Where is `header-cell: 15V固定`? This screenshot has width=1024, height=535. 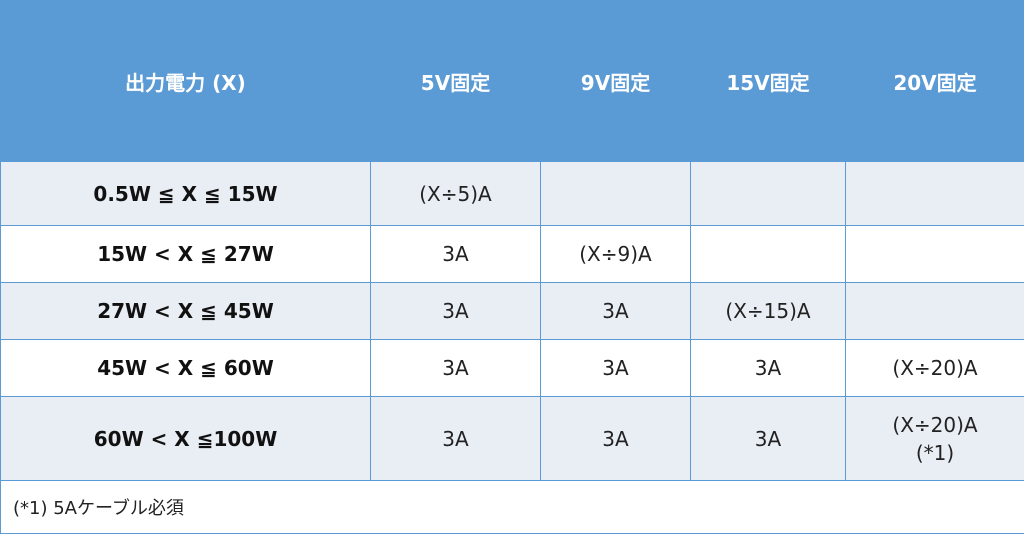 header-cell: 15V固定 is located at coordinates (768, 81).